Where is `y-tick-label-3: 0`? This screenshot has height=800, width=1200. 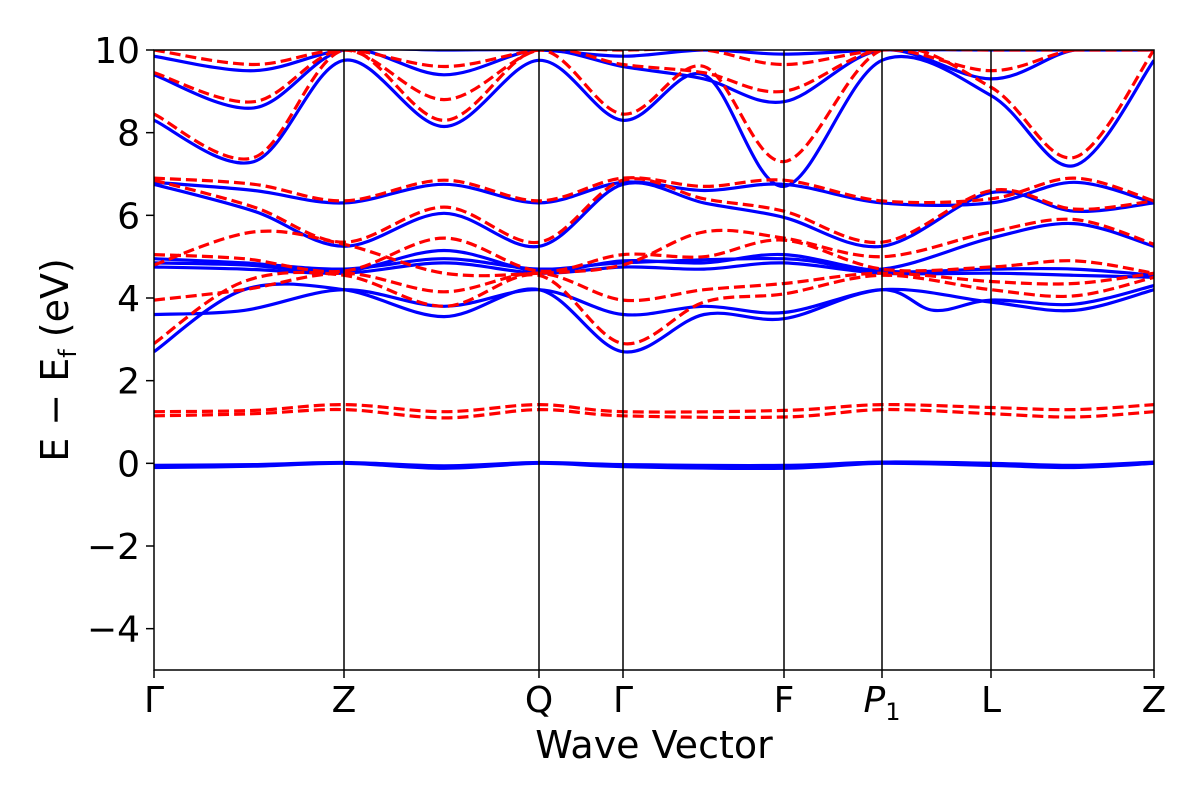 y-tick-label-3: 0 is located at coordinates (128, 464).